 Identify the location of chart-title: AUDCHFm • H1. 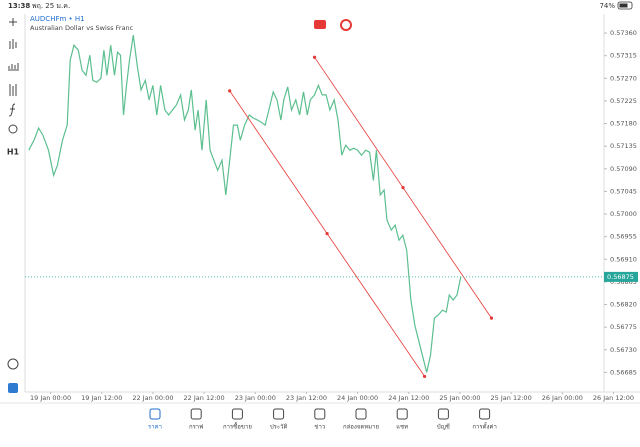
(57, 19).